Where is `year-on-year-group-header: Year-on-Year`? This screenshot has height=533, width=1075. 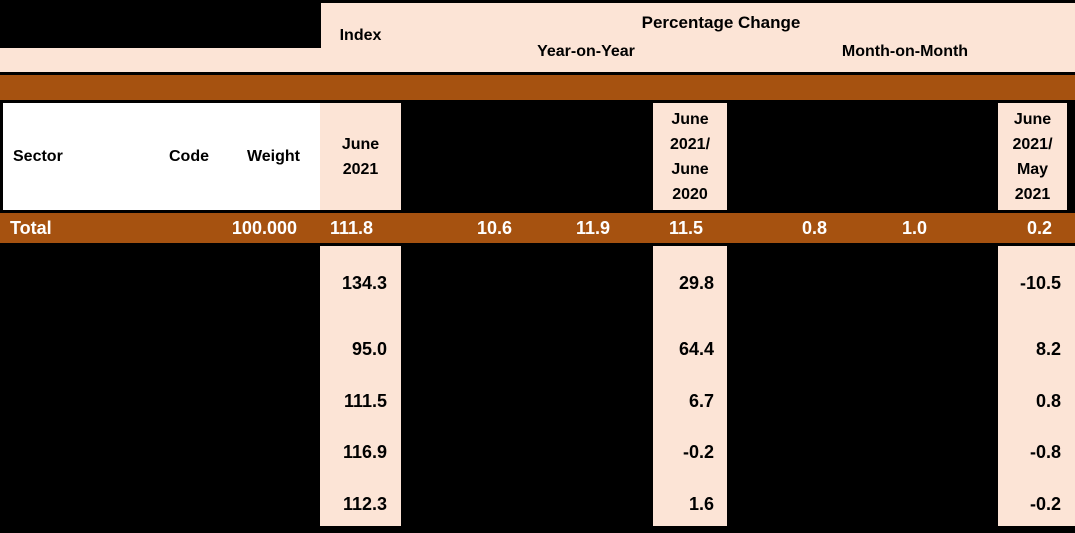 year-on-year-group-header: Year-on-Year is located at coordinates (586, 51).